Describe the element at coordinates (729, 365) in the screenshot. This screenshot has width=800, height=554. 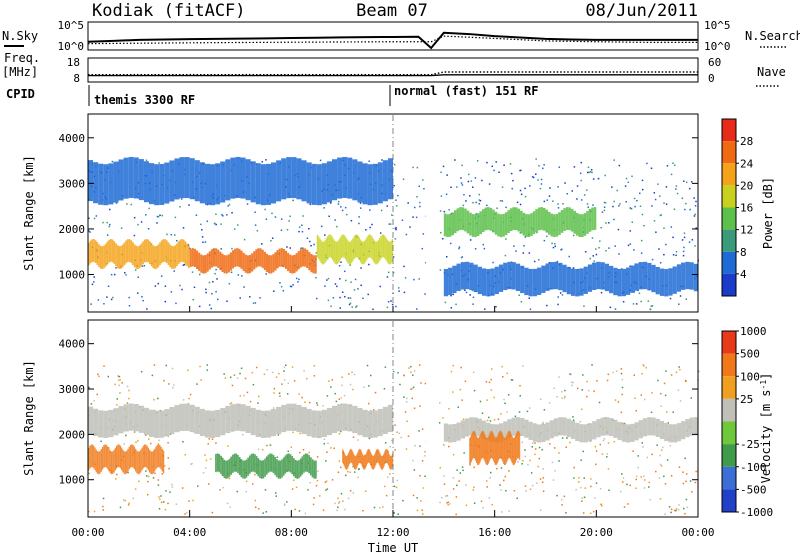
I see `velocity-colorbar-segment` at that location.